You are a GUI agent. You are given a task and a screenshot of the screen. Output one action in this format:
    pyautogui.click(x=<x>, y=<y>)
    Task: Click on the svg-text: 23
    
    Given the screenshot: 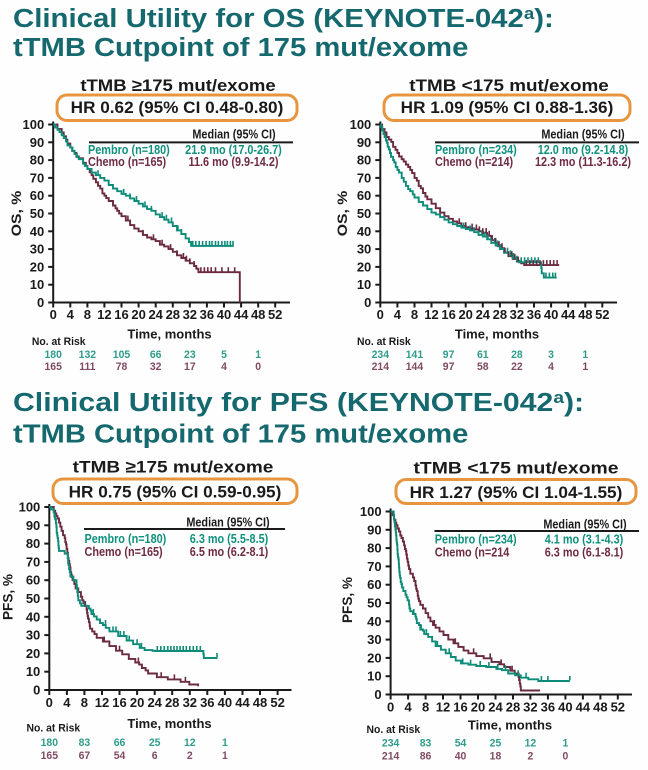 What is the action you would take?
    pyautogui.click(x=190, y=355)
    